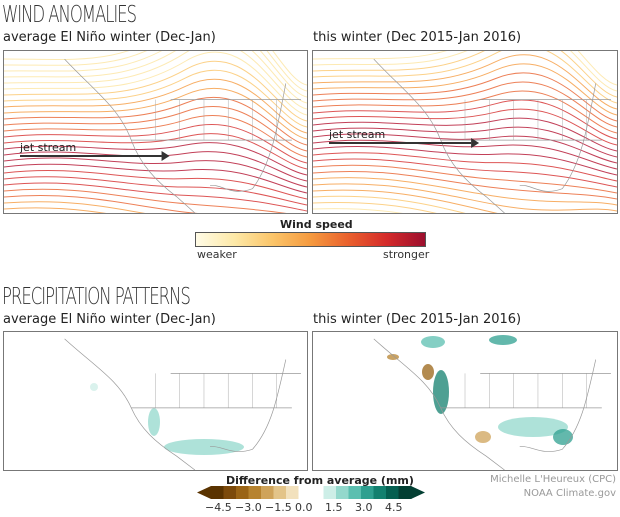  What do you see at coordinates (217, 254) in the screenshot?
I see `wind-colorbar-min: weaker` at bounding box center [217, 254].